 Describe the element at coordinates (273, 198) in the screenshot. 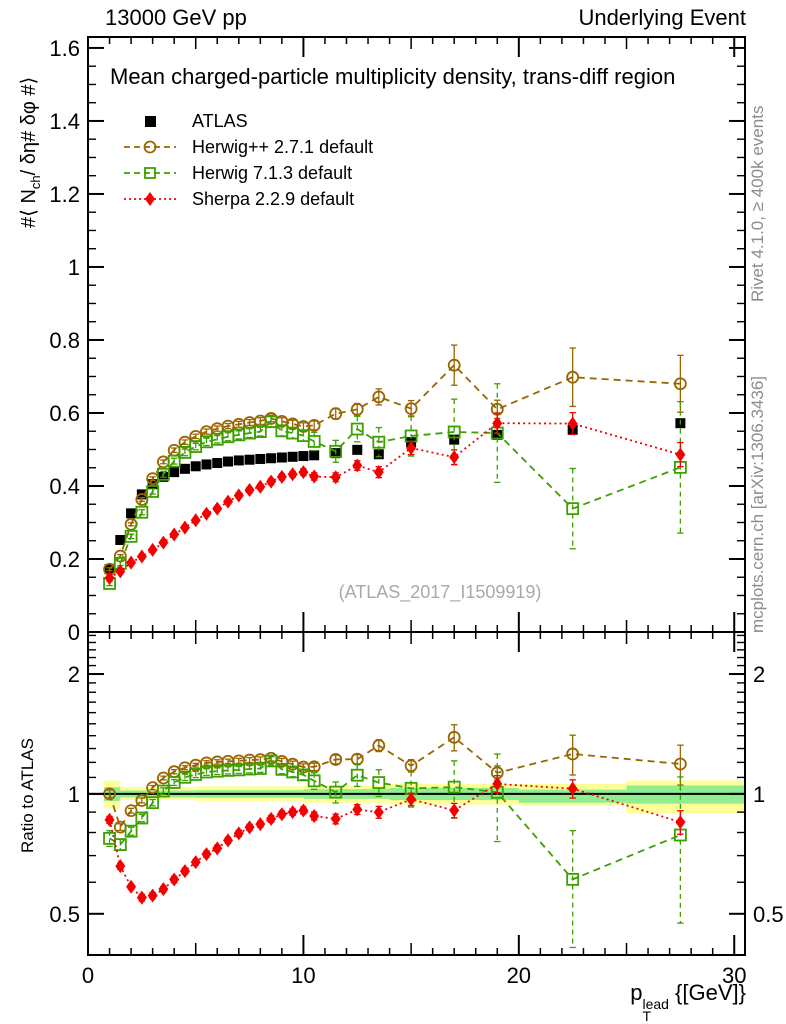

I see `legend-label-sherpa: Sherpa 2.2.9 default` at that location.